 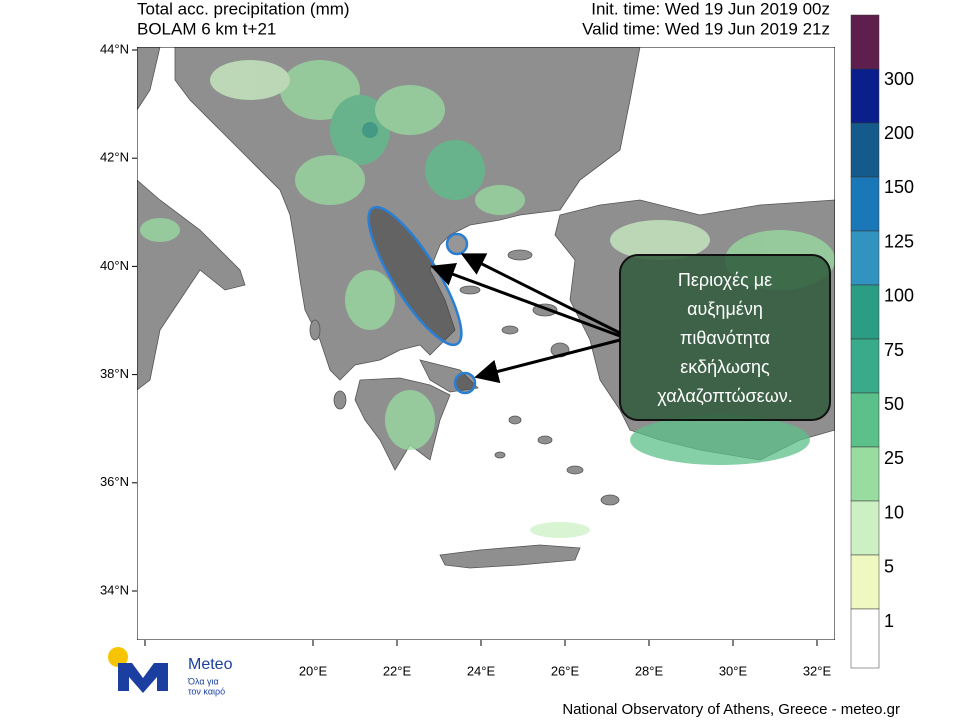 I want to click on arrows, so click(x=525, y=318).